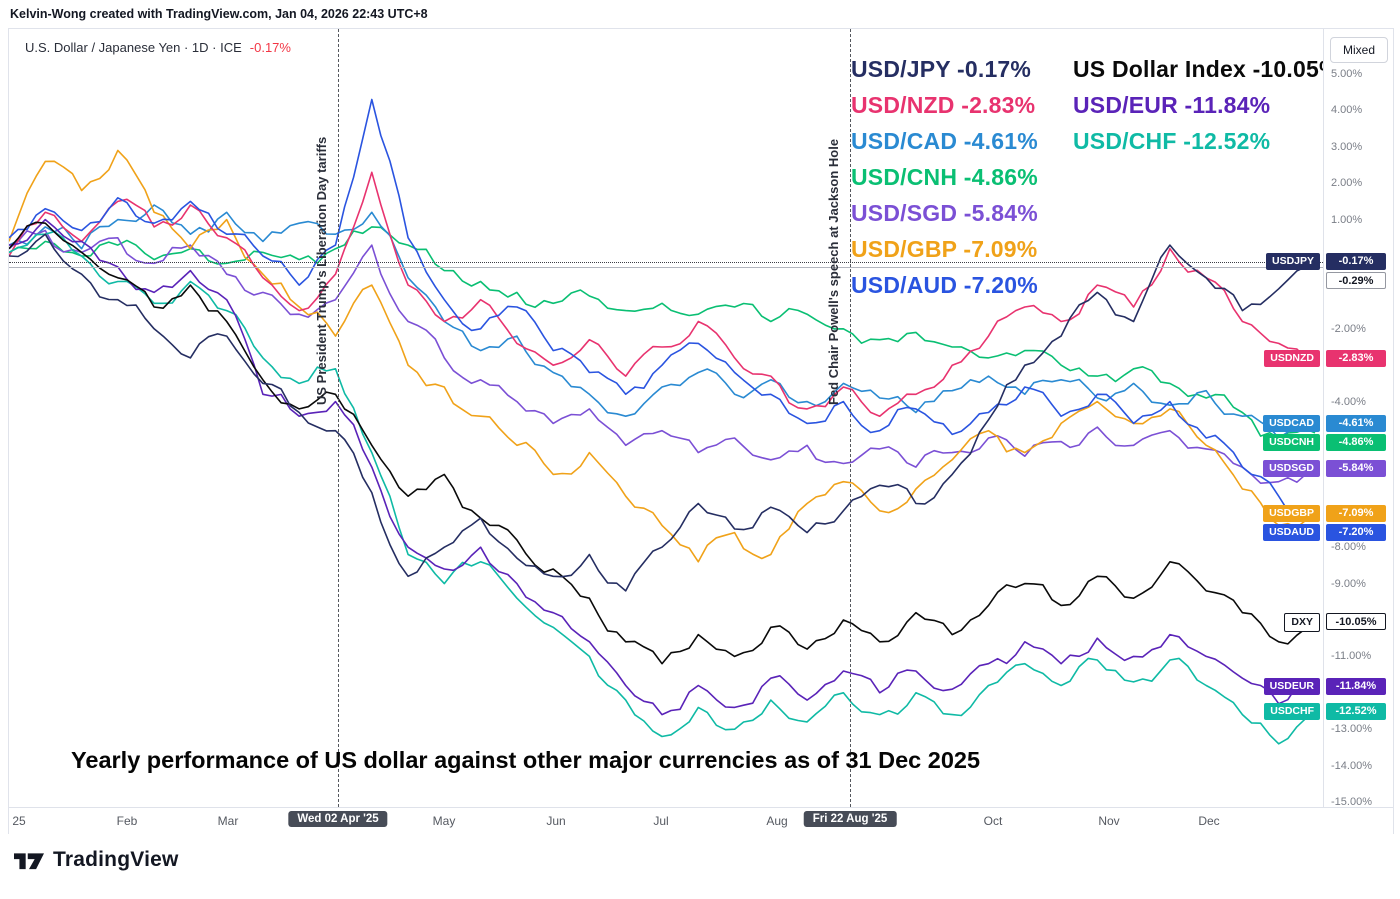  Describe the element at coordinates (1351, 802) in the screenshot. I see `price-tick: -15.00%` at that location.